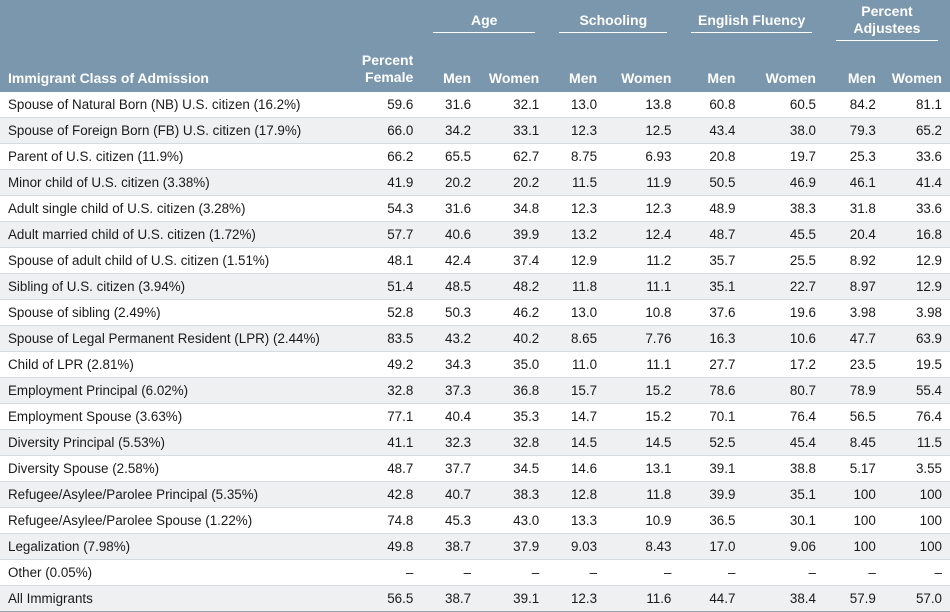  Describe the element at coordinates (711, 68) in the screenshot. I see `english-men-header: Men` at that location.